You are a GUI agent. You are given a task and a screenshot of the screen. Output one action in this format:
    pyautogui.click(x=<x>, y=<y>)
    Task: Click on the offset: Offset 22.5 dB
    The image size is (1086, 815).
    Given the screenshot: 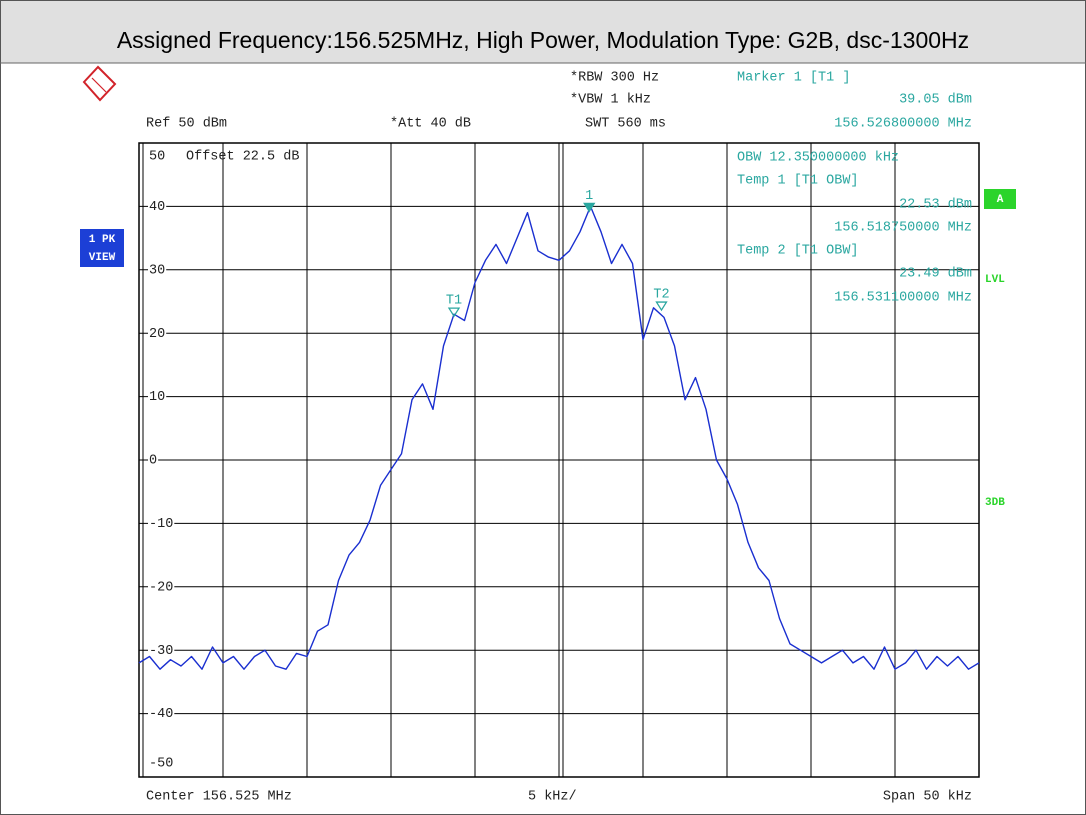 What is the action you would take?
    pyautogui.click(x=242, y=157)
    